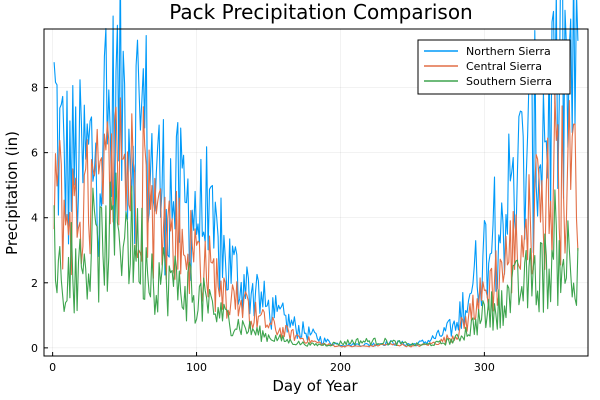 The height and width of the screenshot is (400, 600). I want to click on y-tick-label: 4, so click(34, 218).